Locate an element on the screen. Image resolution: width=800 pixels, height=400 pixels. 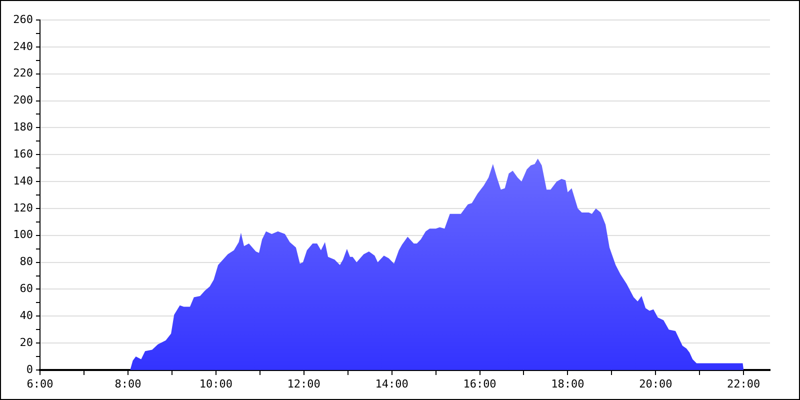
x-tick-label: 18:00 is located at coordinates (567, 383).